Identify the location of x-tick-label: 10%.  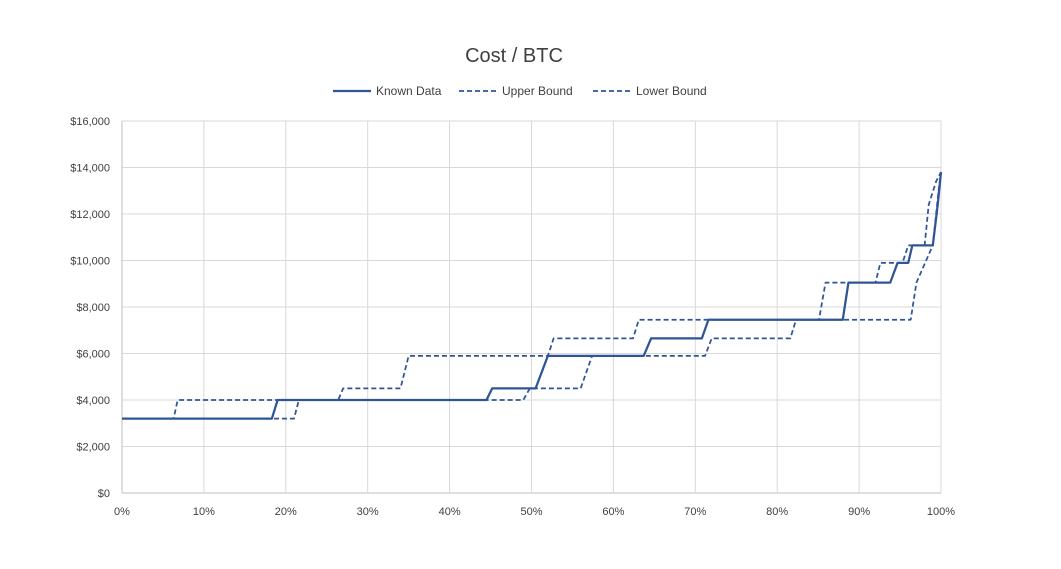
(204, 512).